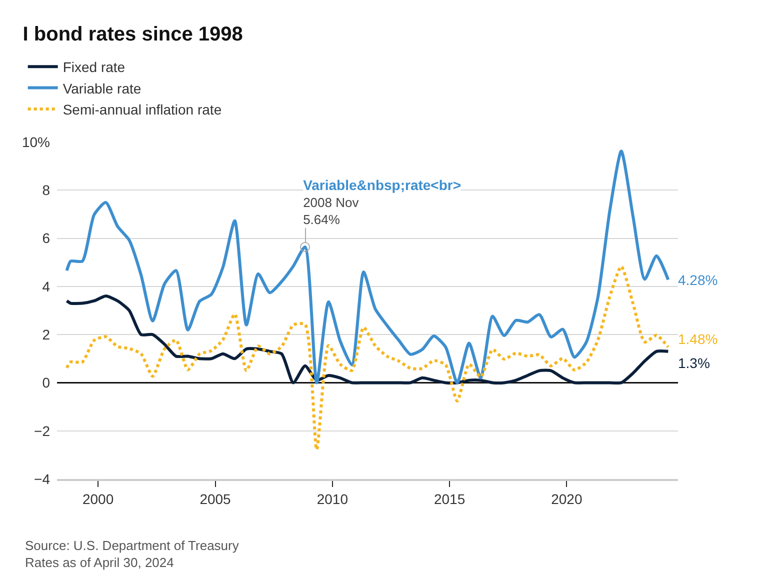 This screenshot has height=585, width=760. What do you see at coordinates (46, 286) in the screenshot?
I see `y-tick-label: 4` at bounding box center [46, 286].